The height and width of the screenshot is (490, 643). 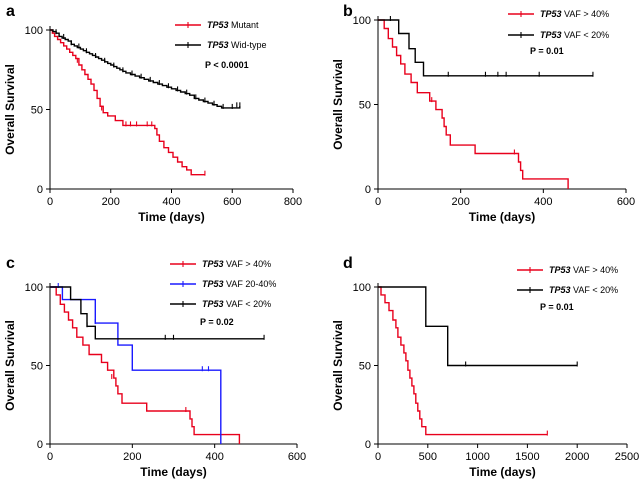 I want to click on x-tick-label: 500, so click(x=428, y=457).